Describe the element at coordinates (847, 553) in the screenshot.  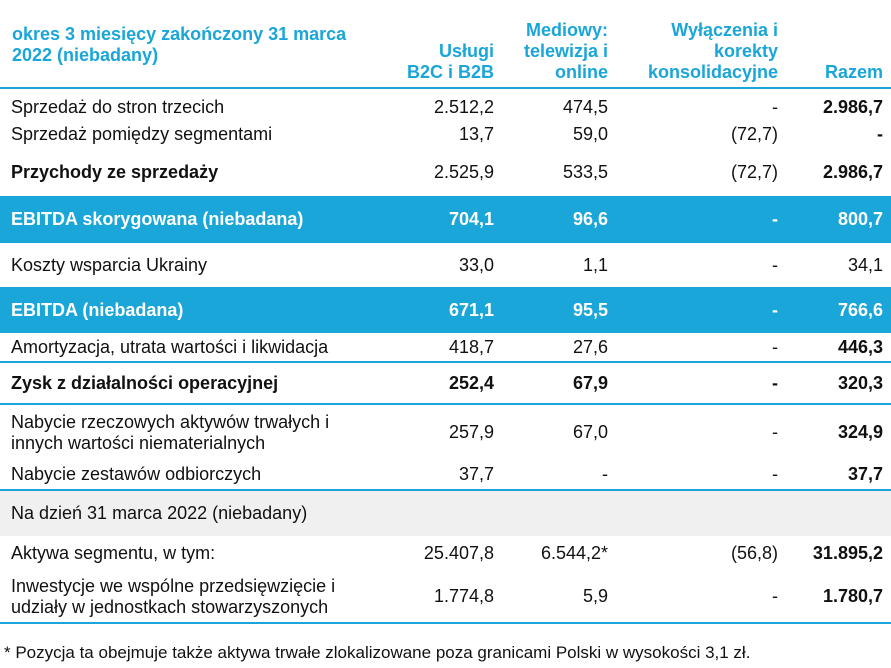
I see `cell-total: 31.895,2` at that location.